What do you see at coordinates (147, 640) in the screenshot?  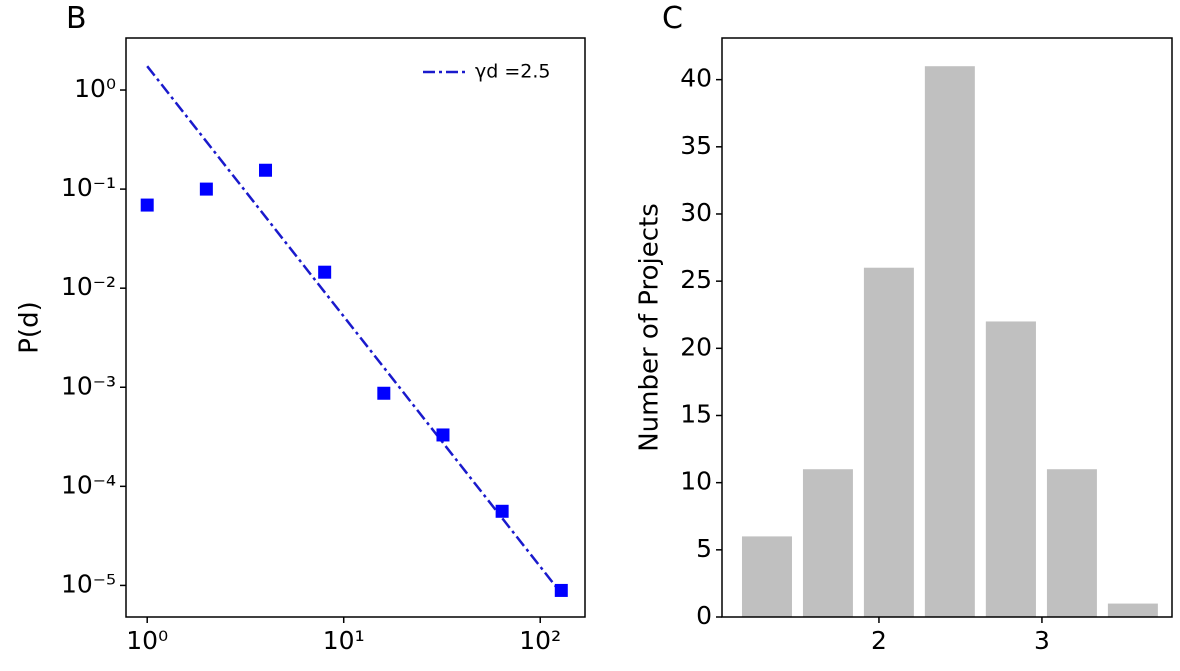 I see `x-tick-label: 10⁰` at bounding box center [147, 640].